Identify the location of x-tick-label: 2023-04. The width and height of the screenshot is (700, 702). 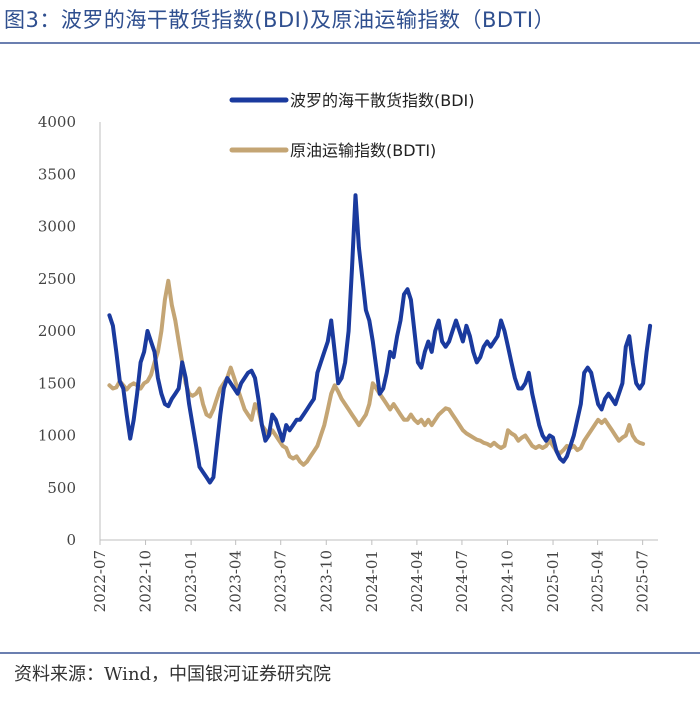
(236, 581).